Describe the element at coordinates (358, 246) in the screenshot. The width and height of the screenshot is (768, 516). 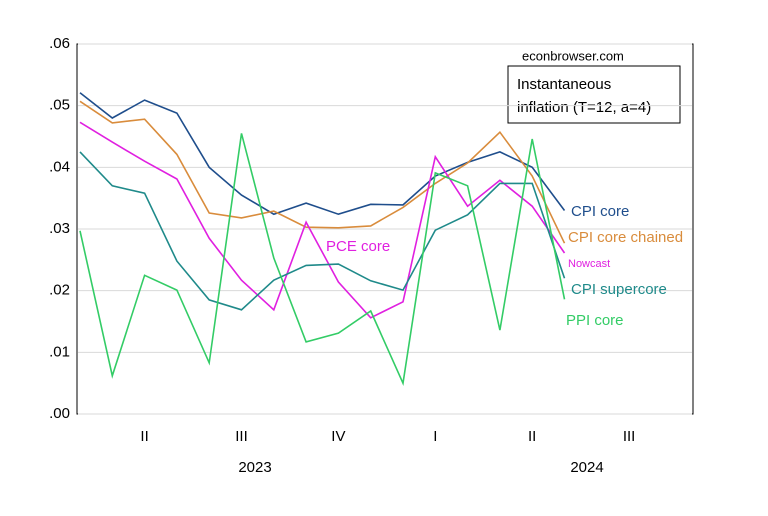
I see `series-label: PCE core` at that location.